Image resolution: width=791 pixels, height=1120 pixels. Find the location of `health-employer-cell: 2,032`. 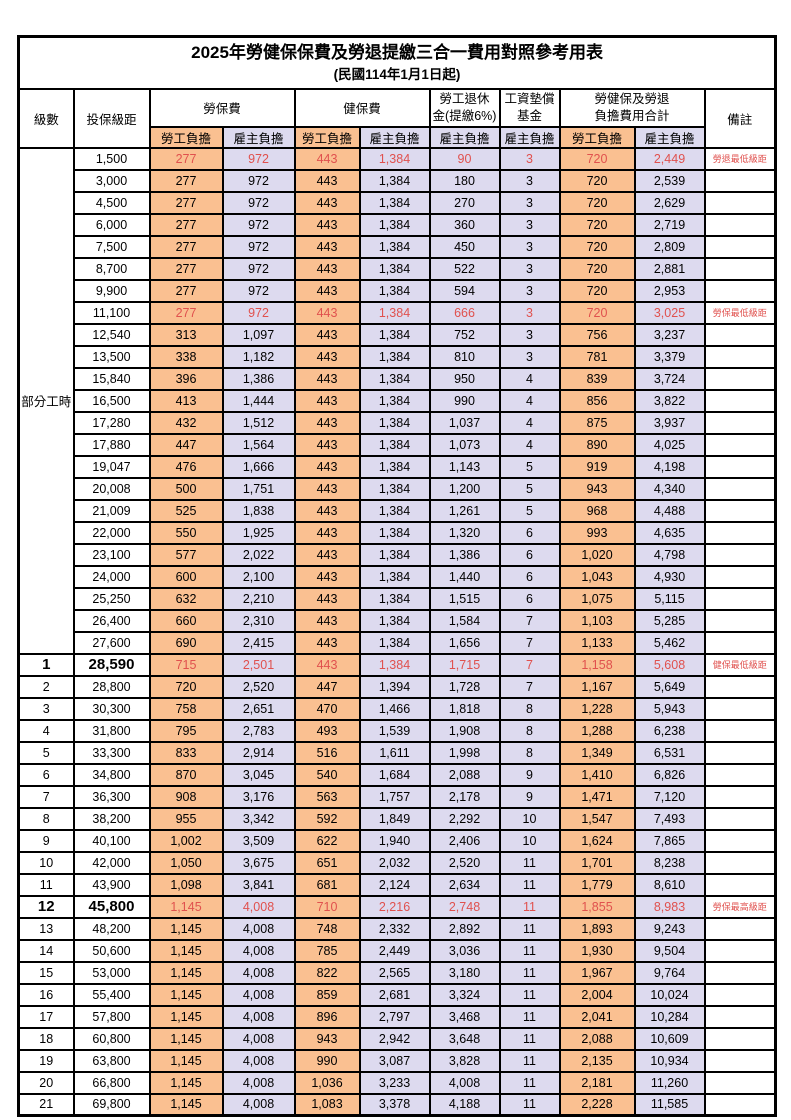

health-employer-cell: 2,032 is located at coordinates (394, 862).